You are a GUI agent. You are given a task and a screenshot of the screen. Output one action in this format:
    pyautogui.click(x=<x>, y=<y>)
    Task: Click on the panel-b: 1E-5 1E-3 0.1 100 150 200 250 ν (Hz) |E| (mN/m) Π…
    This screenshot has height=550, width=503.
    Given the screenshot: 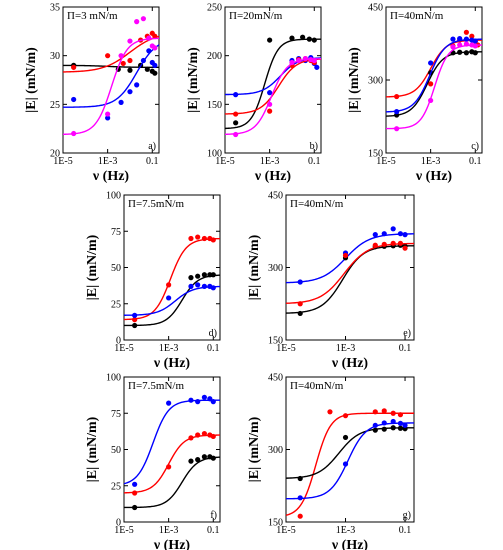 What is the action you would take?
    pyautogui.click(x=254, y=93)
    